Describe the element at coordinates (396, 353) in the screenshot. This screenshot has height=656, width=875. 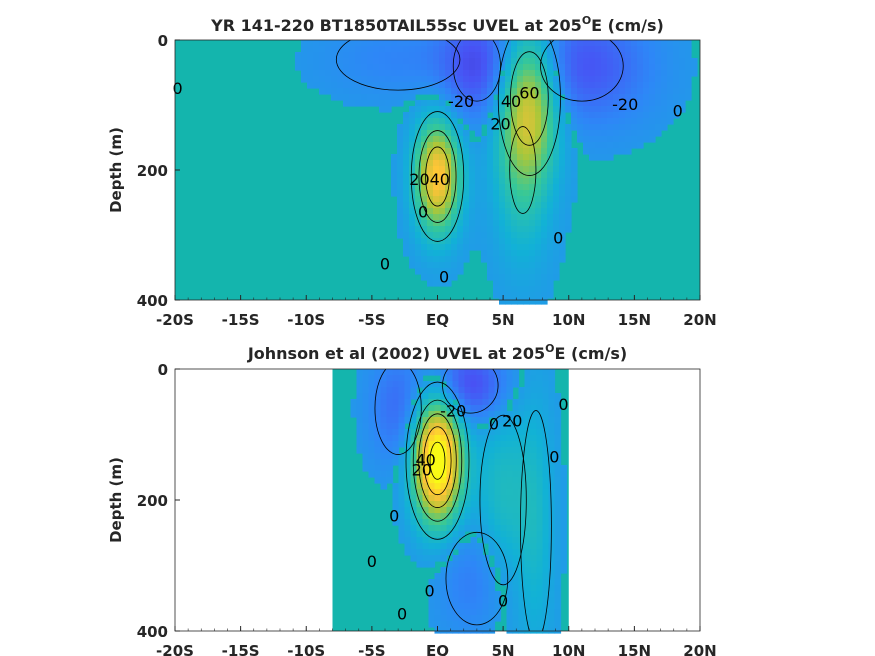
I see `title-main: Johnson et al (2002) UVEL at 205` at that location.